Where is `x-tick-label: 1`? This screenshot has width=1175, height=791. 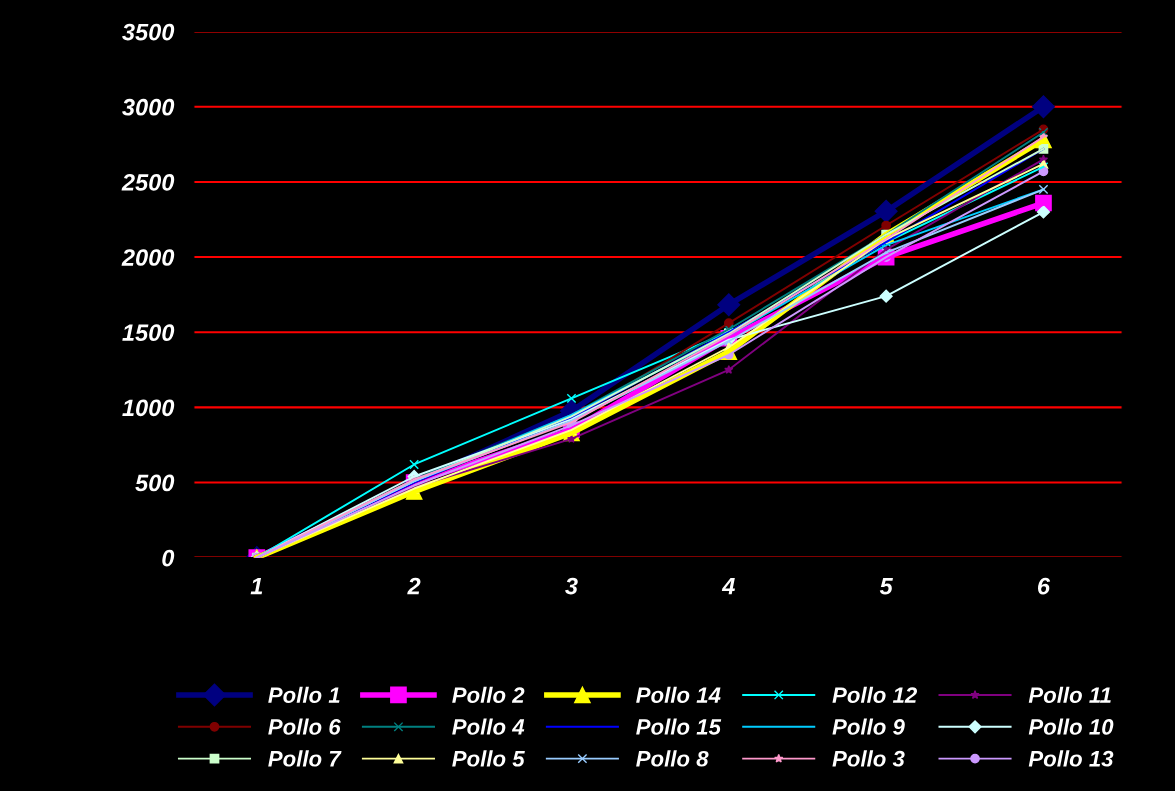
x-tick-label: 1 is located at coordinates (256, 586).